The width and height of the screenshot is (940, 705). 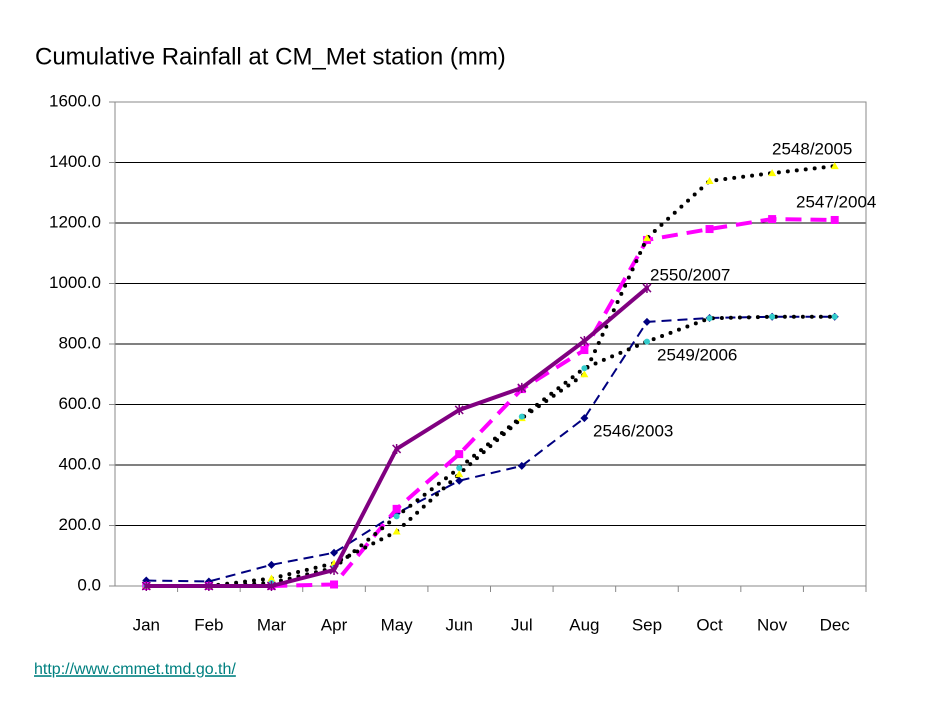 What do you see at coordinates (75, 282) in the screenshot?
I see `y-tick-label: 1000.0` at bounding box center [75, 282].